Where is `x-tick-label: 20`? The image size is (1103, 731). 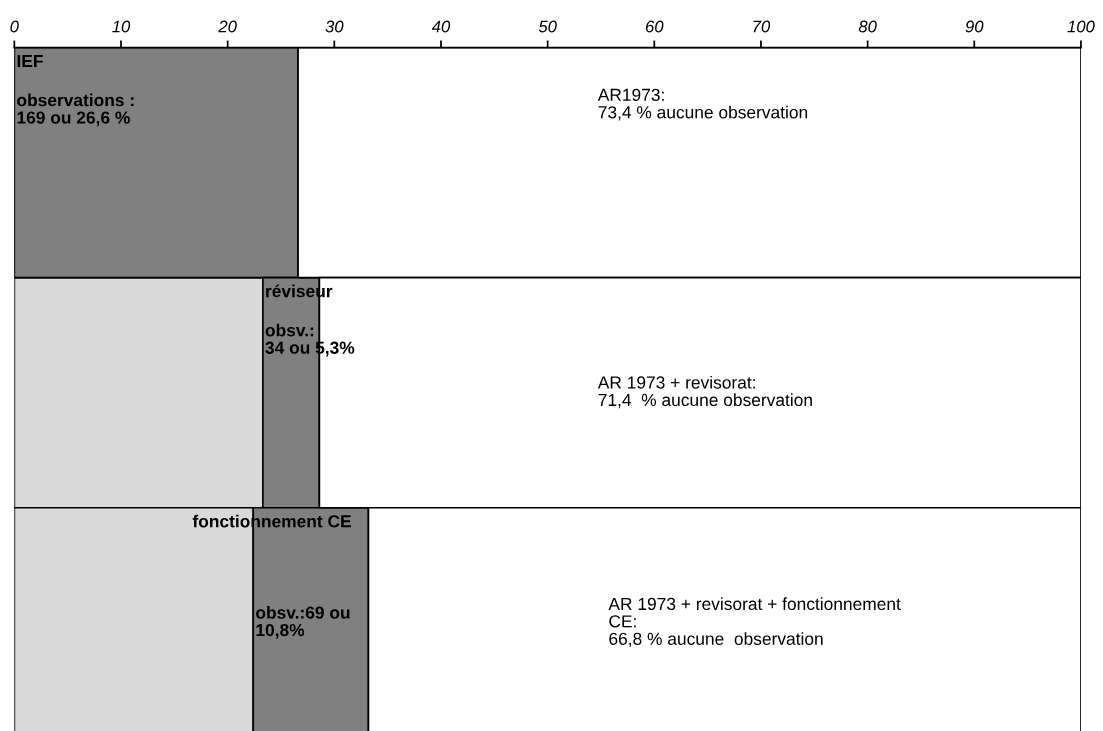
x-tick-label: 20 is located at coordinates (227, 26).